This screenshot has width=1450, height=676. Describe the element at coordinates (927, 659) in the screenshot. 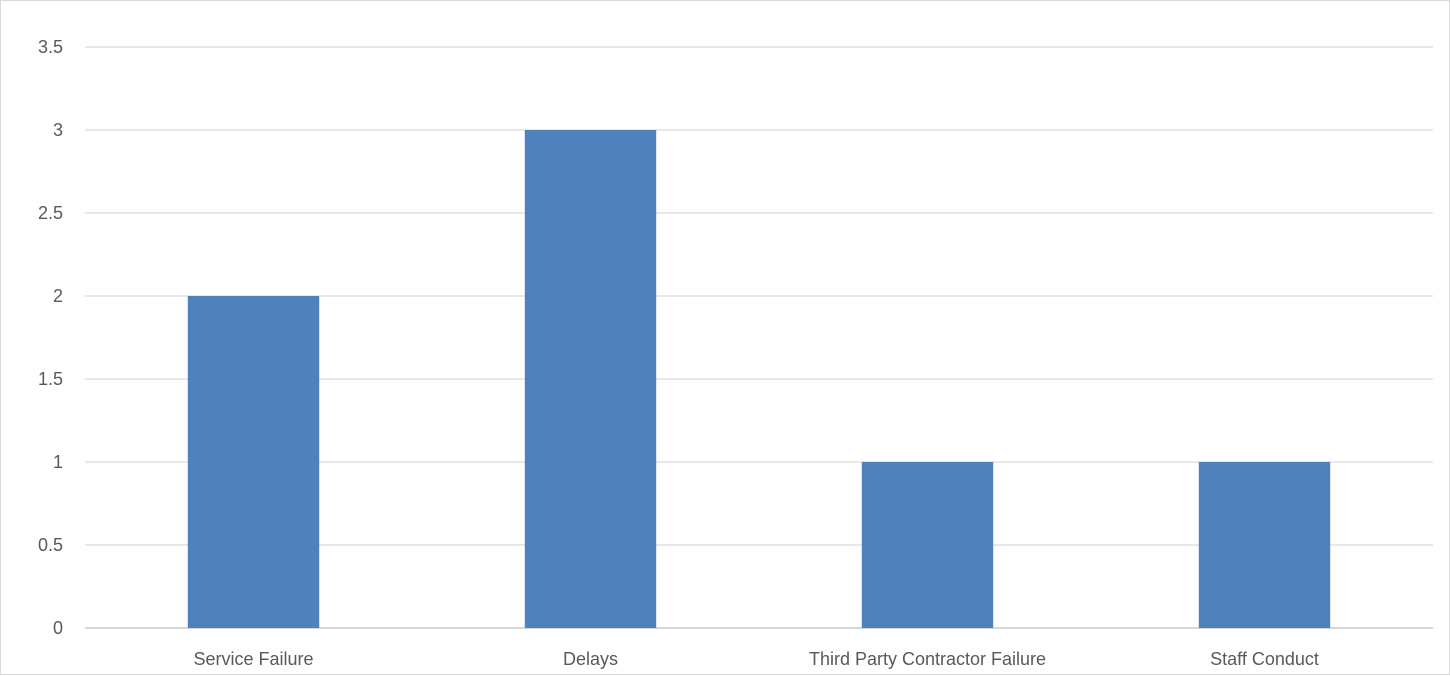

I see `x-tick-label: Third Party Contractor Failure` at that location.